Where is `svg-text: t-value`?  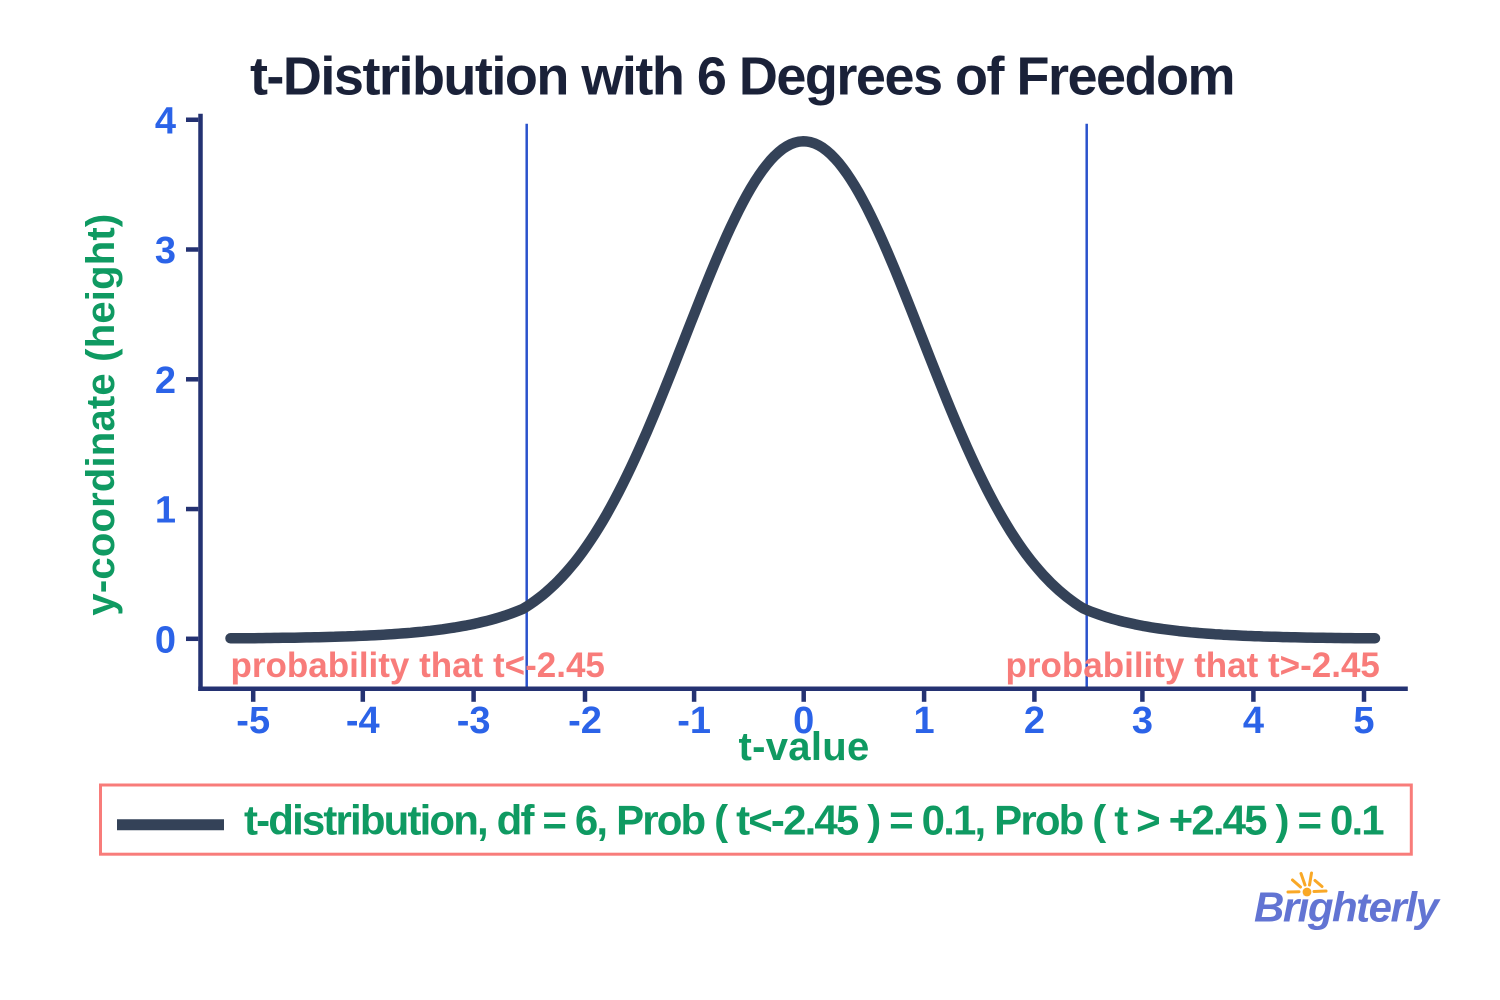
svg-text: t-value is located at coordinates (803, 747).